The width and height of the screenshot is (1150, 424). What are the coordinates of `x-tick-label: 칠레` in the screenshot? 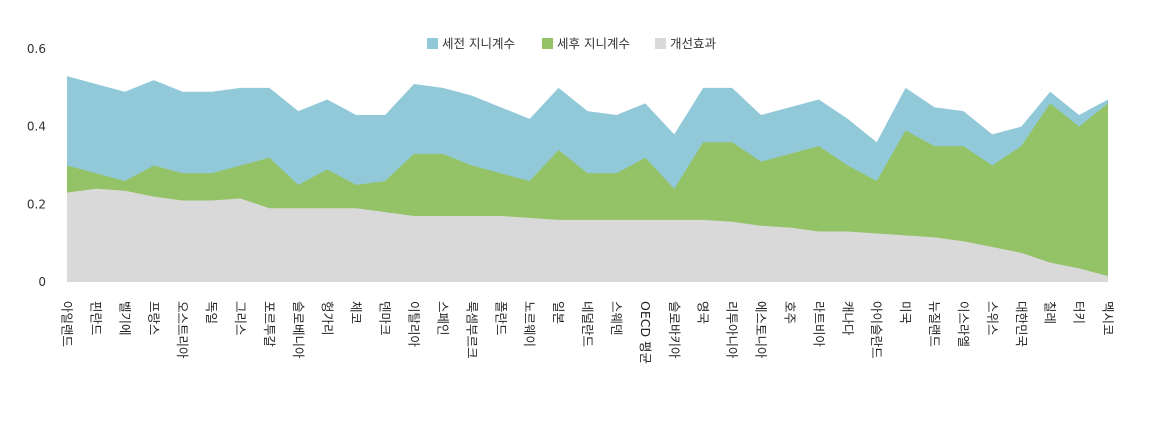 It's located at (1050, 312).